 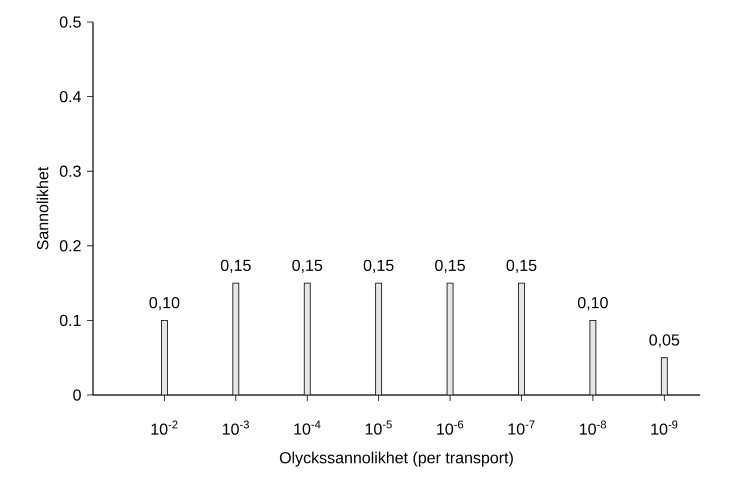 What do you see at coordinates (450, 427) in the screenshot?
I see `x-tick-label: 10$^{-6}$` at bounding box center [450, 427].